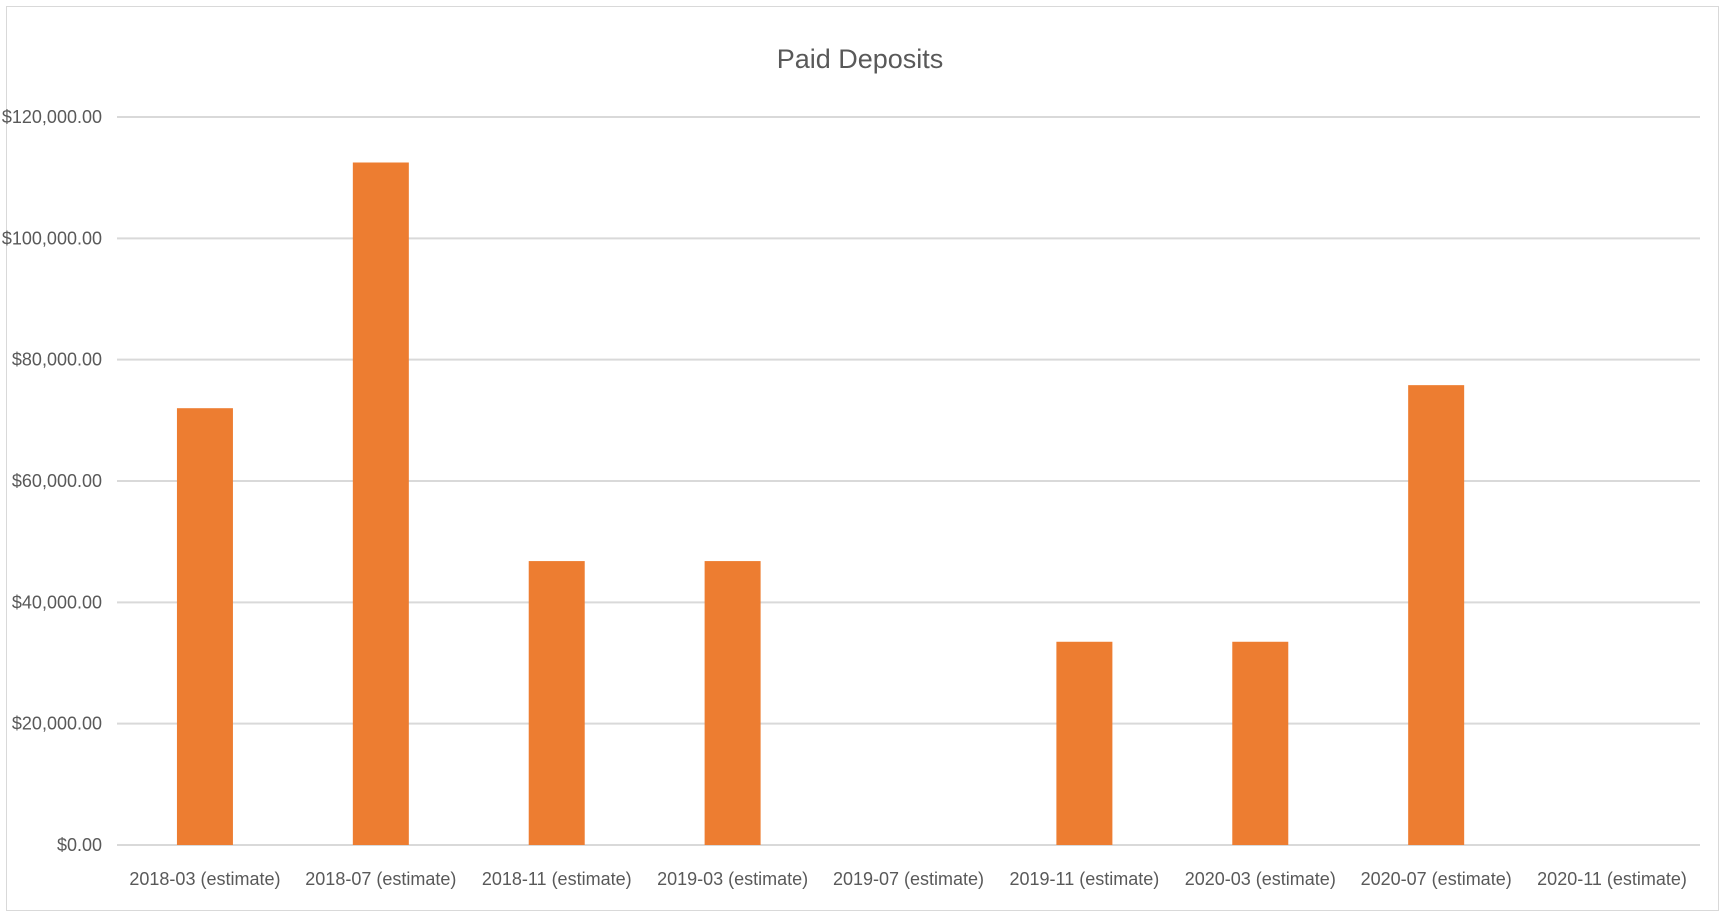  I want to click on y-tick-label: $20,000.00, so click(57, 724).